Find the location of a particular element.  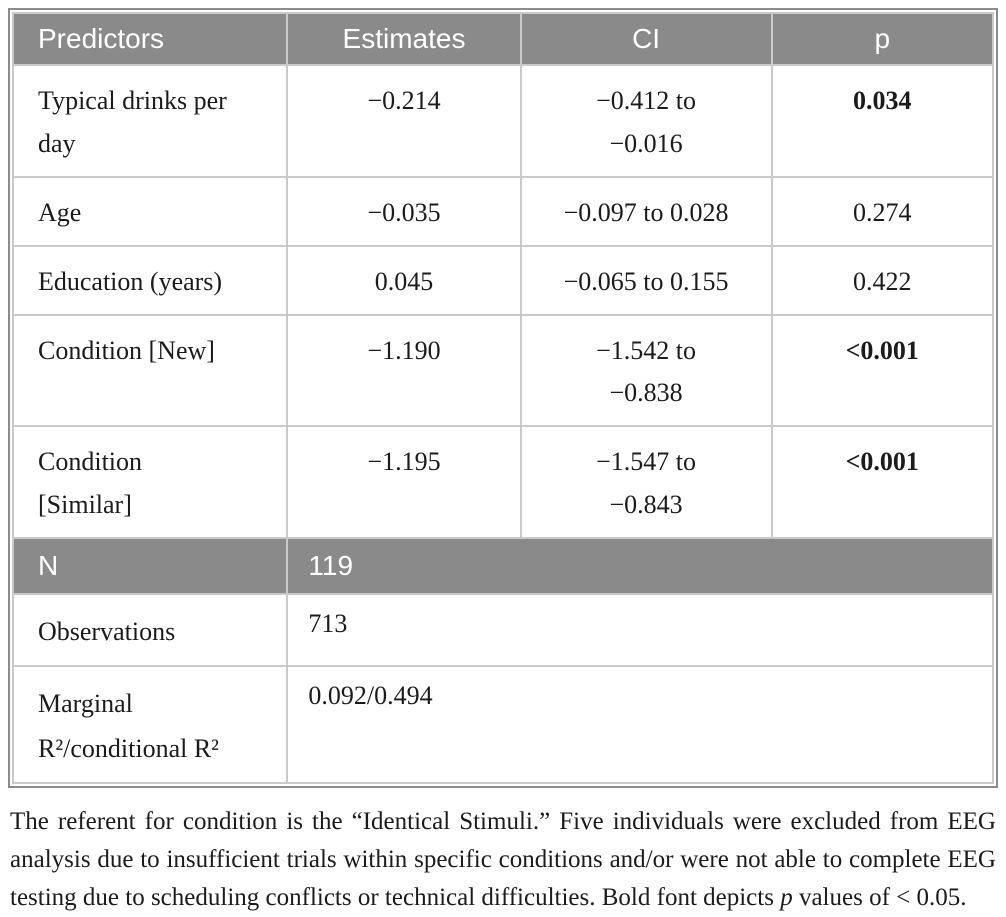

cell-predictor: Typical drinks per day is located at coordinates (150, 121).